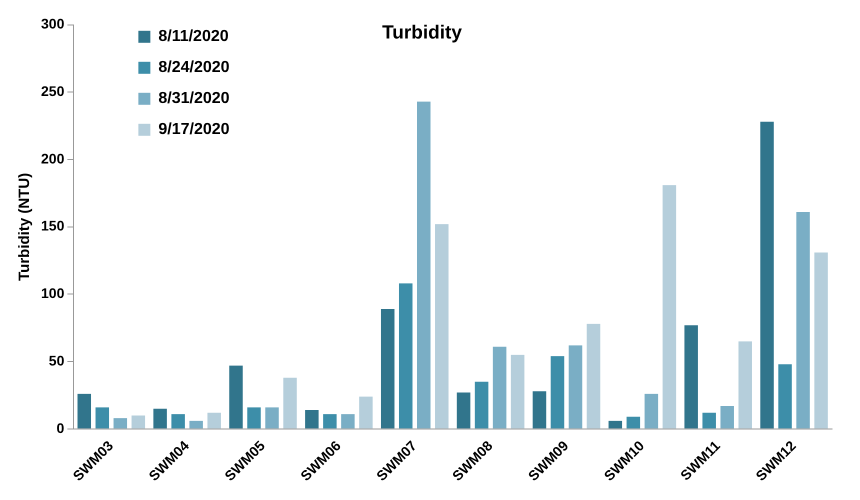 The image size is (860, 500). I want to click on y-tick-label: 150, so click(53, 226).